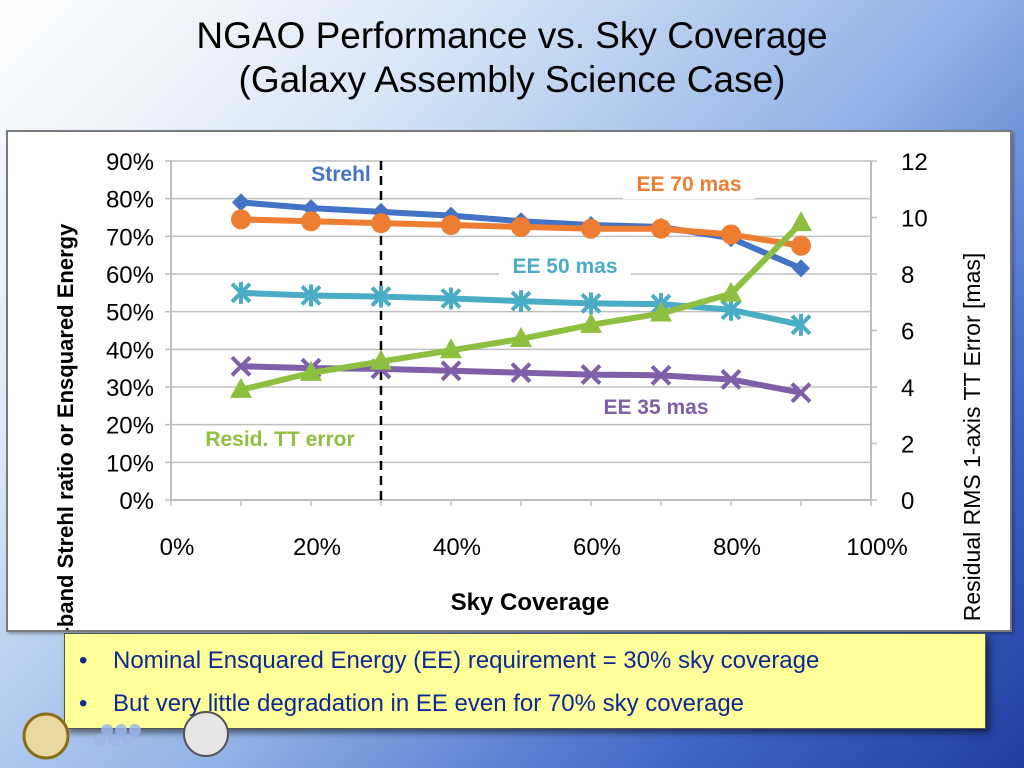 The width and height of the screenshot is (1024, 768). Describe the element at coordinates (512, 79) in the screenshot. I see `title-line-2: (Galaxy Assembly Science Case)` at that location.